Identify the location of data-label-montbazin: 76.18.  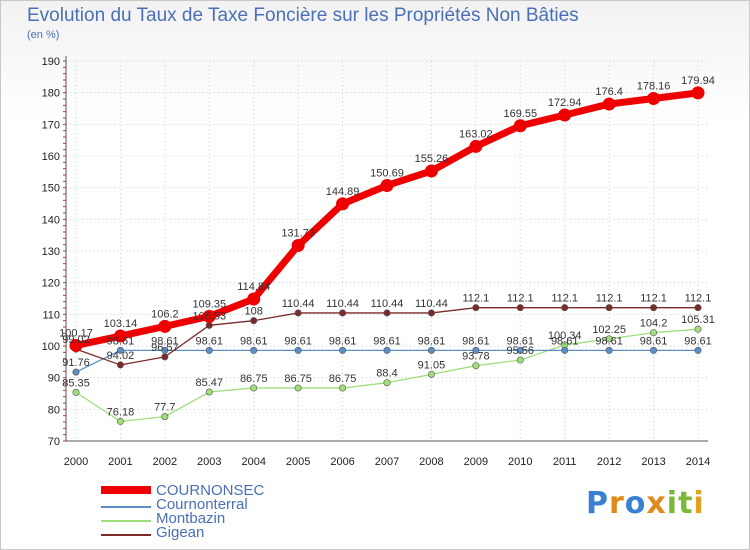
(121, 412).